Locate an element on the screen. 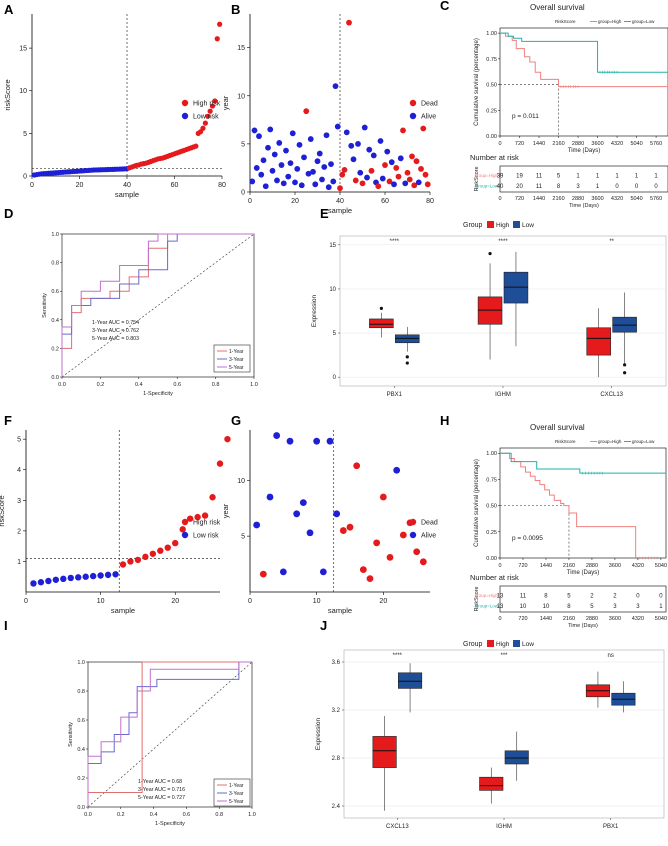  risk-count: 3 is located at coordinates (578, 187).